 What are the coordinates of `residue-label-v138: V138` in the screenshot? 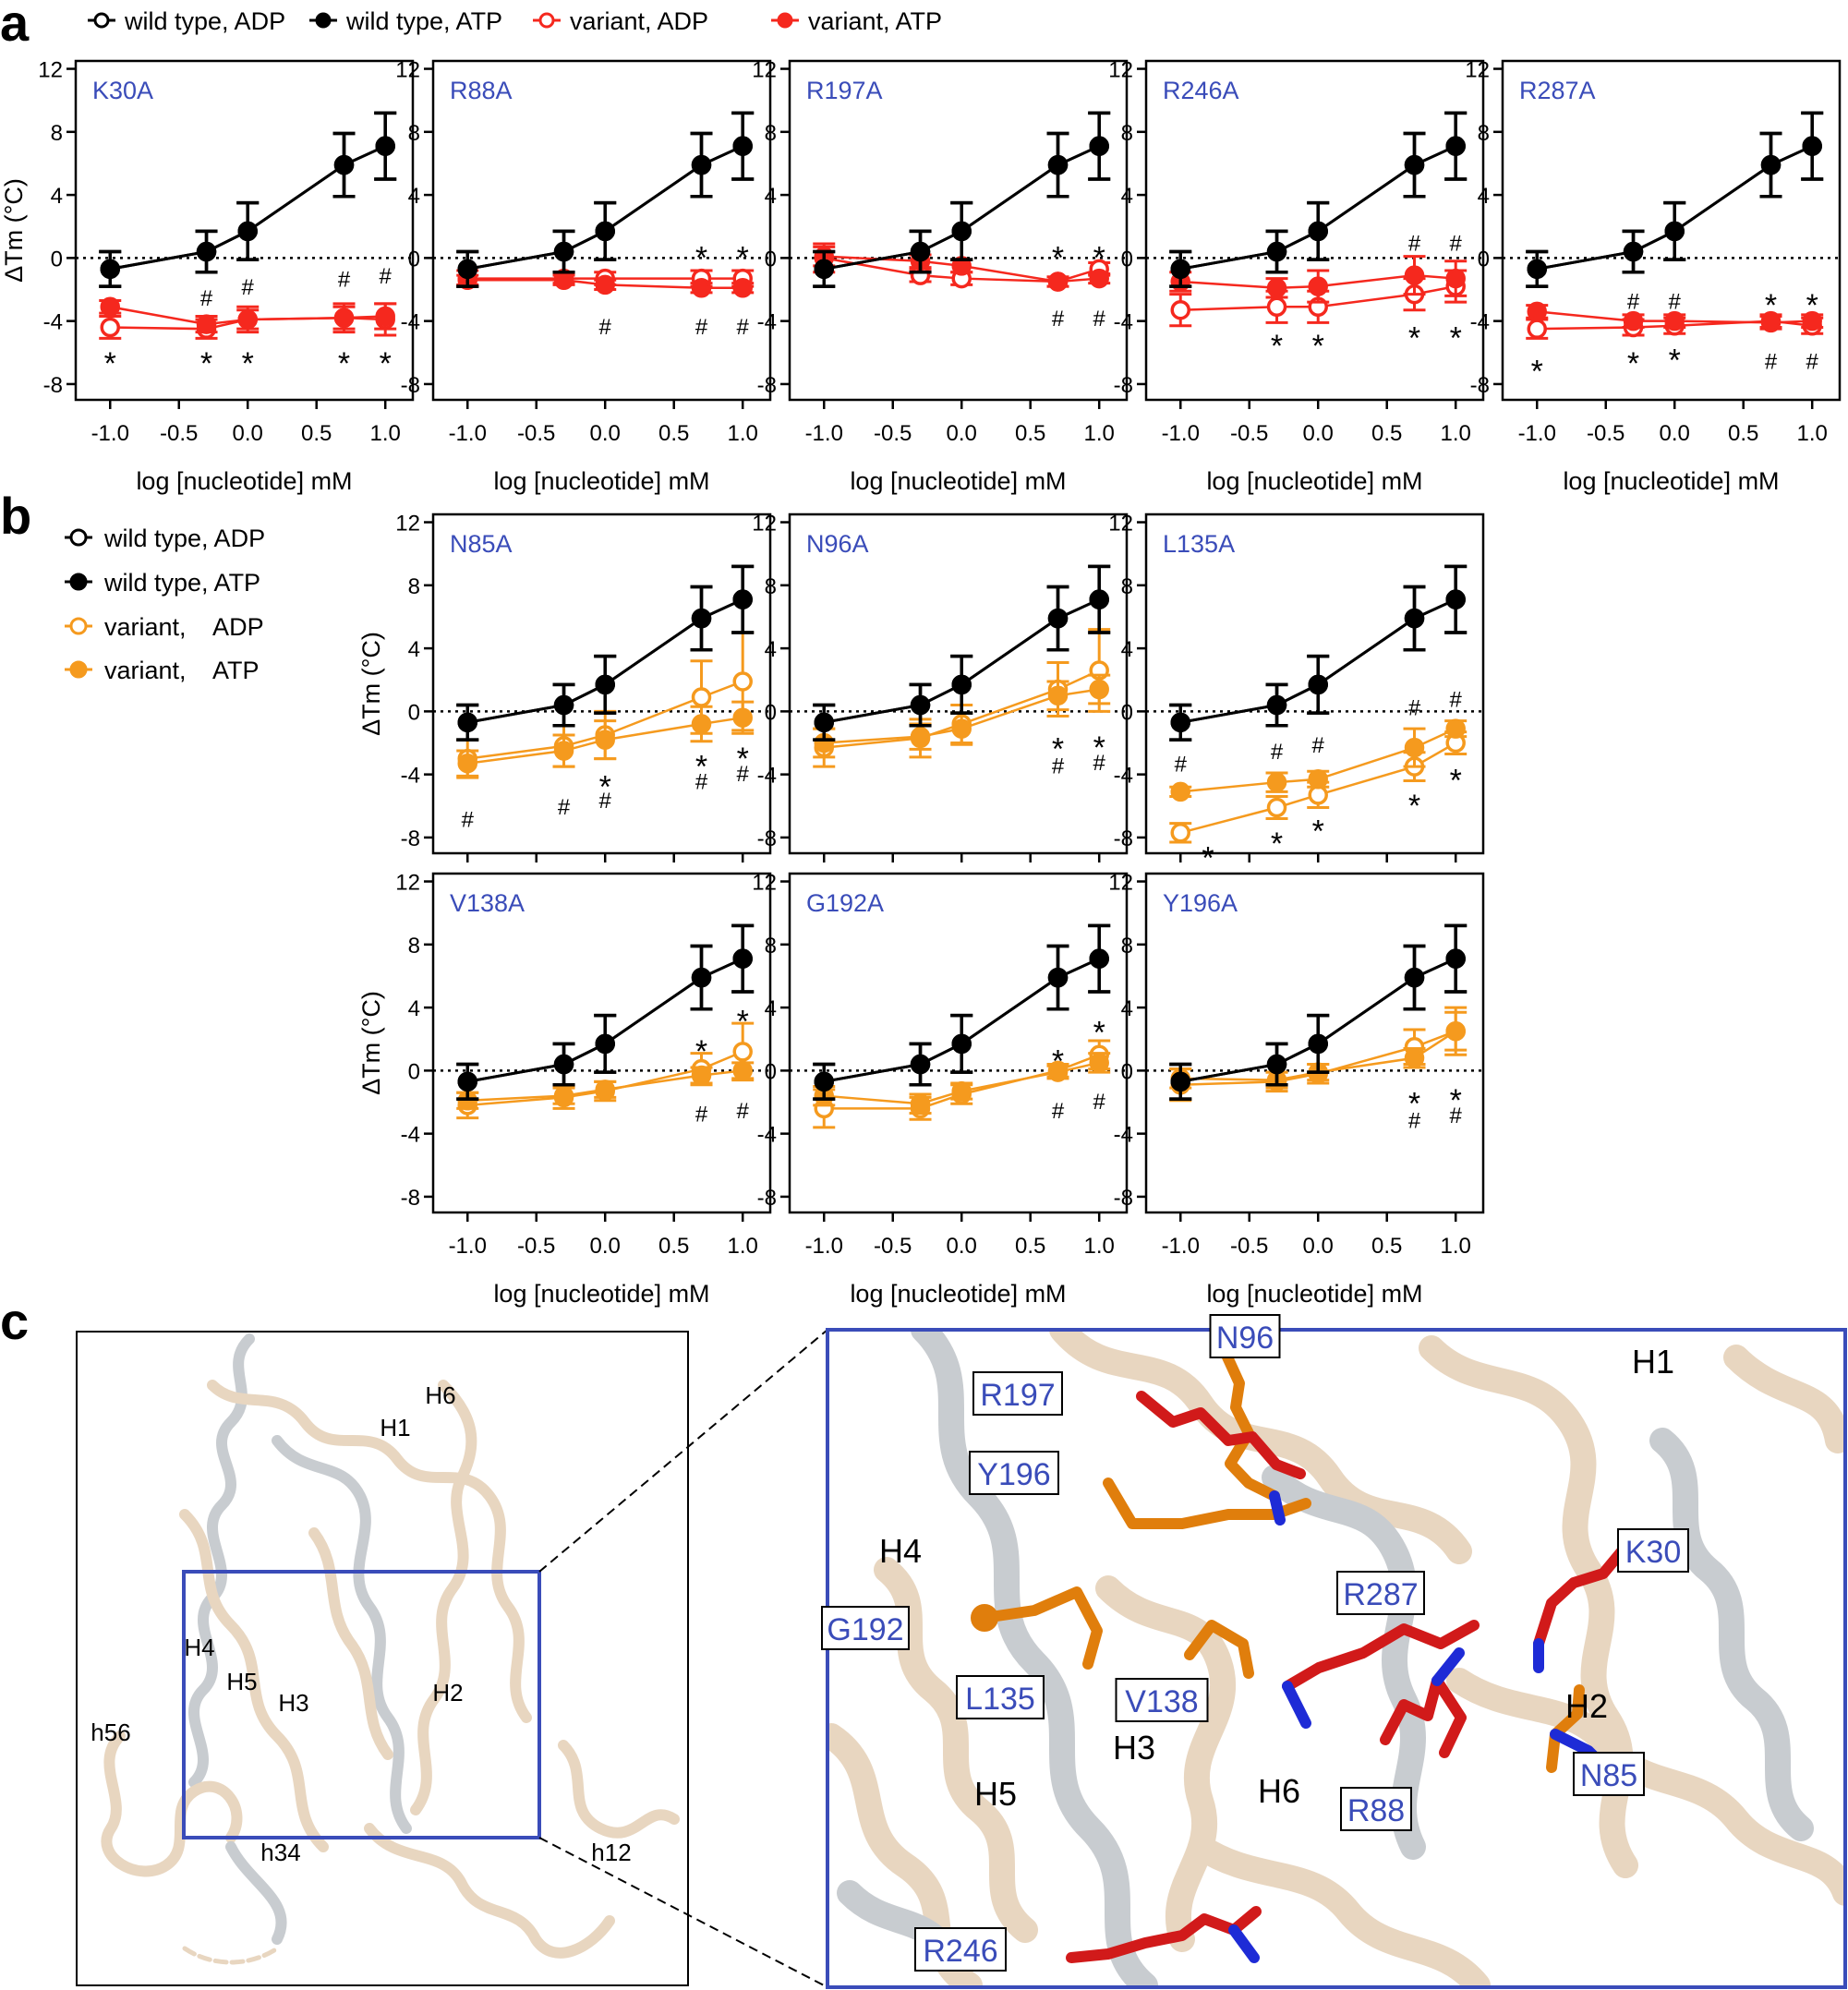 It's located at (1162, 1700).